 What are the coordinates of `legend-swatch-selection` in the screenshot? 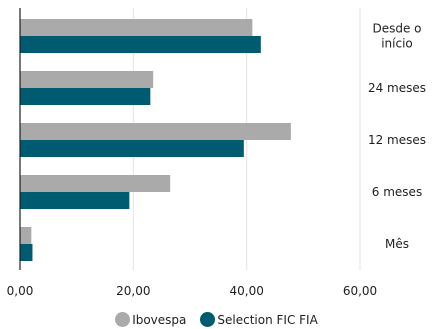 It's located at (208, 319).